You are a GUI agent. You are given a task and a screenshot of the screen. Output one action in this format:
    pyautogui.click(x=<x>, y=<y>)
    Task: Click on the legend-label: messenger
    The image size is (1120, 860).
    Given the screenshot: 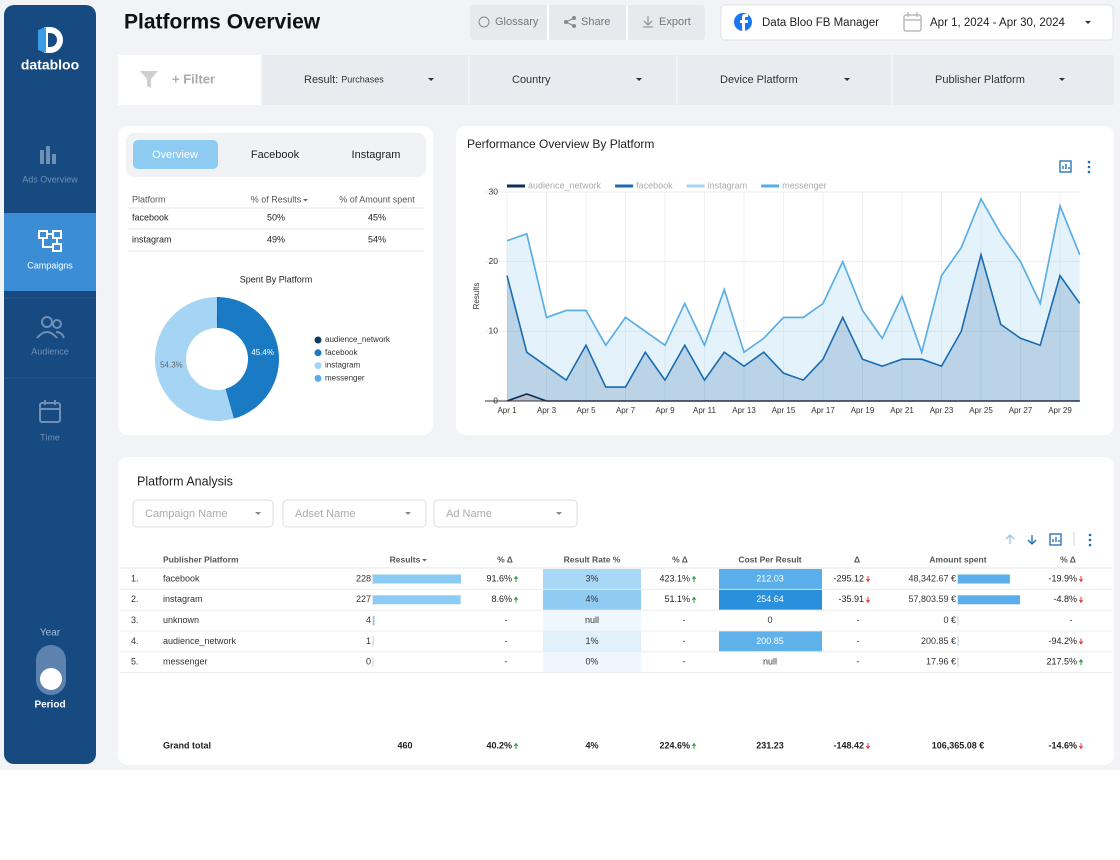 What is the action you would take?
    pyautogui.click(x=804, y=185)
    